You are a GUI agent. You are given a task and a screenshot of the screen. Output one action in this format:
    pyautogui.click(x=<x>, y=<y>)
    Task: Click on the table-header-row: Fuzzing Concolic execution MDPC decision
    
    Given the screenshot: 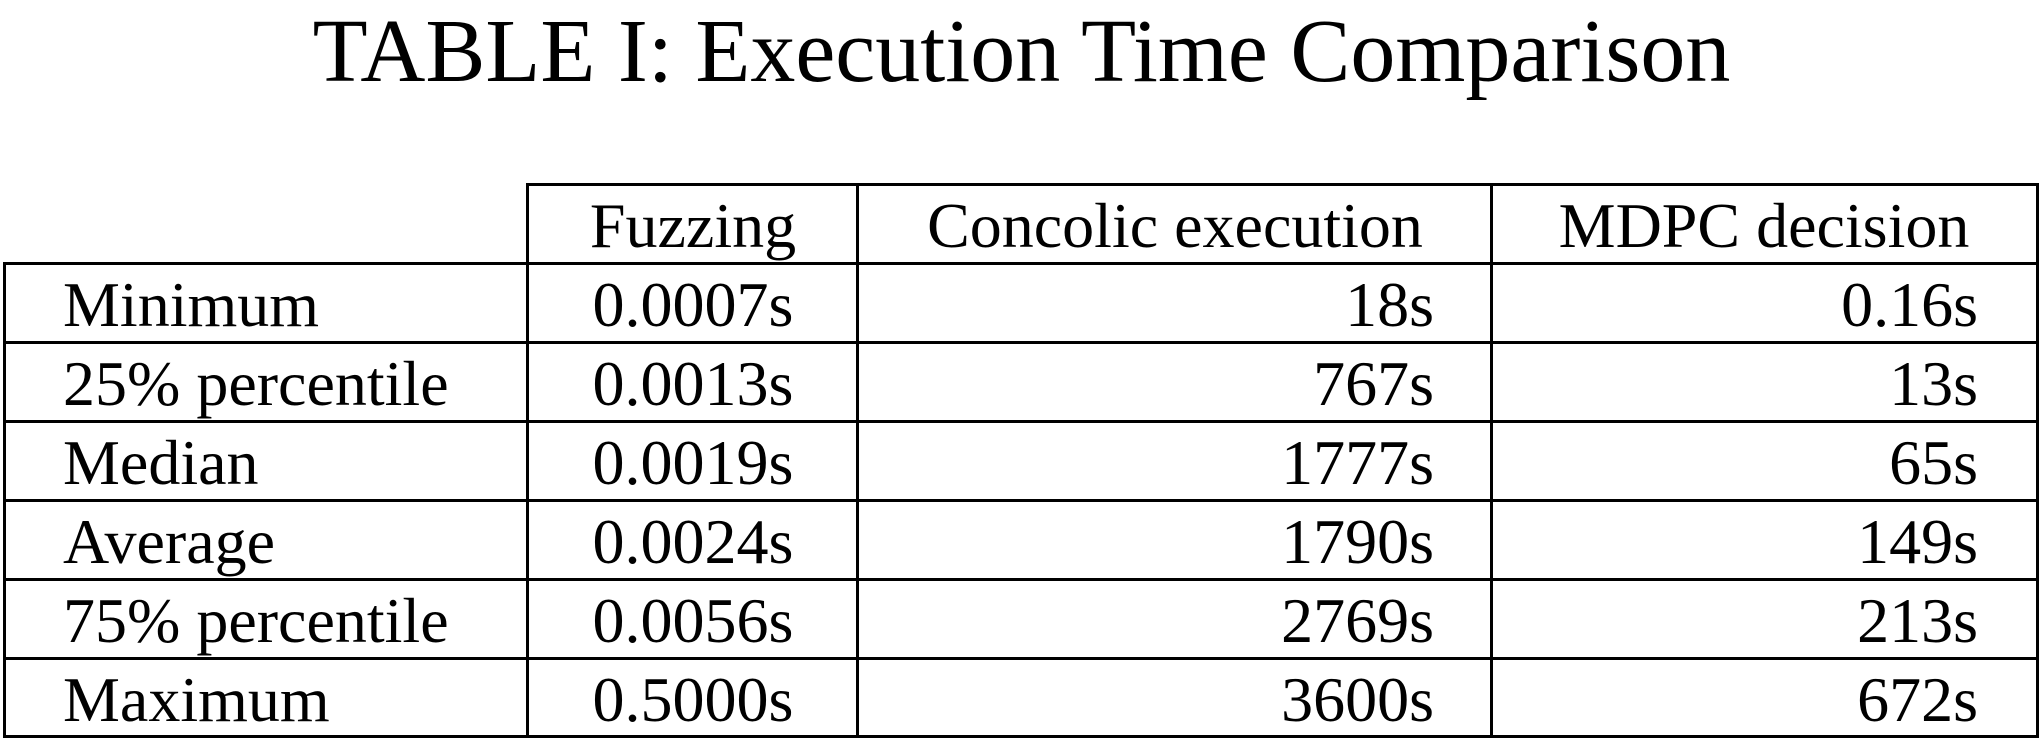 What is the action you would take?
    pyautogui.click(x=1019, y=225)
    